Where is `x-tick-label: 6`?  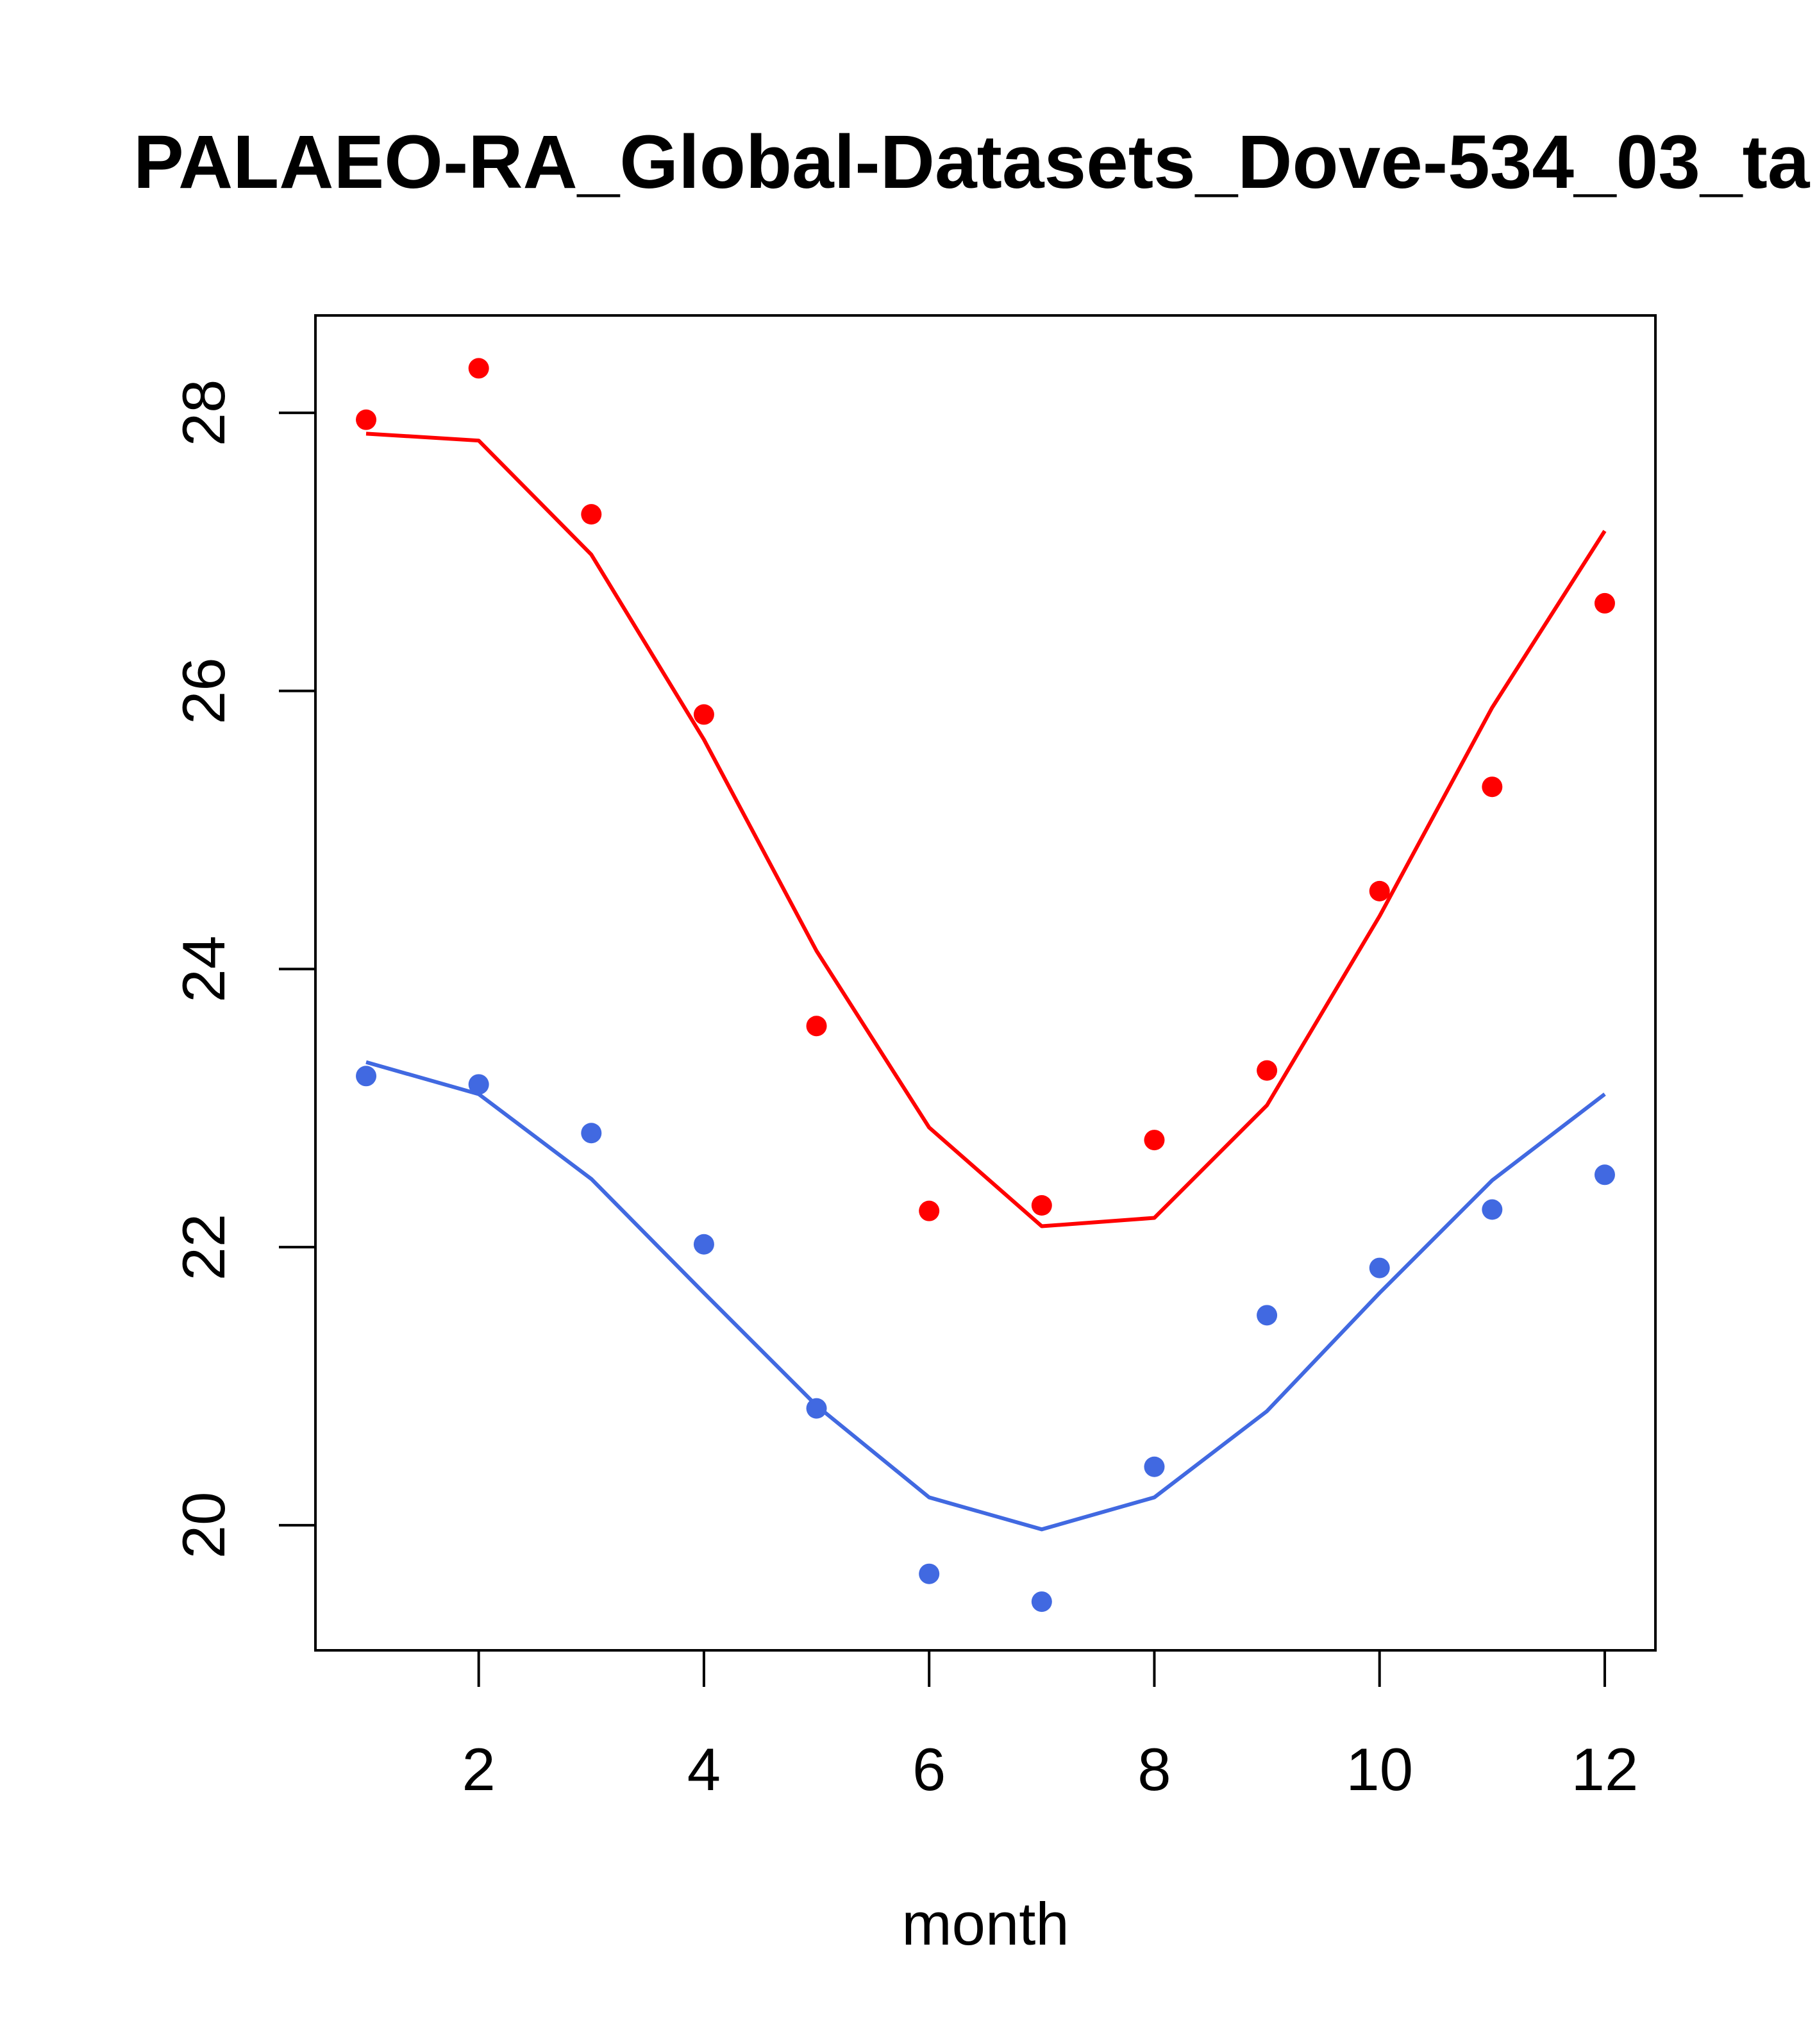
x-tick-label: 6 is located at coordinates (929, 1769).